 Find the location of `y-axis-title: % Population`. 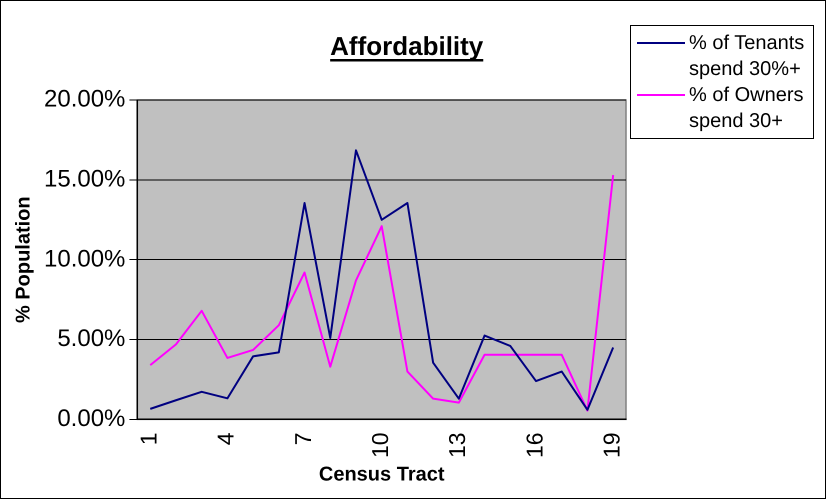

y-axis-title: % Population is located at coordinates (23, 260).